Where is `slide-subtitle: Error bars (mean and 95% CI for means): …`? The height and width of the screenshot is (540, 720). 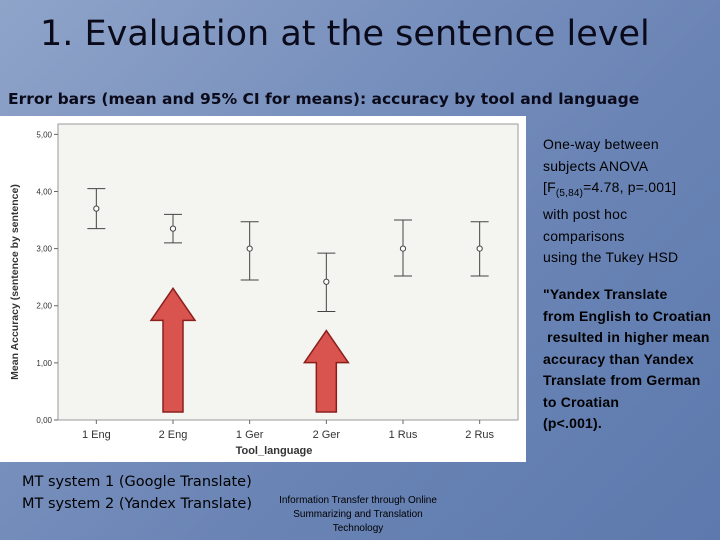 slide-subtitle: Error bars (mean and 95% CI for means): … is located at coordinates (324, 99).